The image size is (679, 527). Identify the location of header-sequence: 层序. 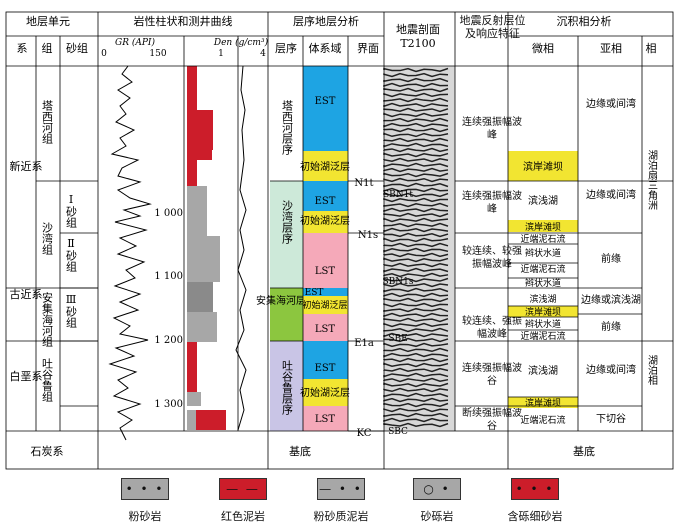
(286, 48).